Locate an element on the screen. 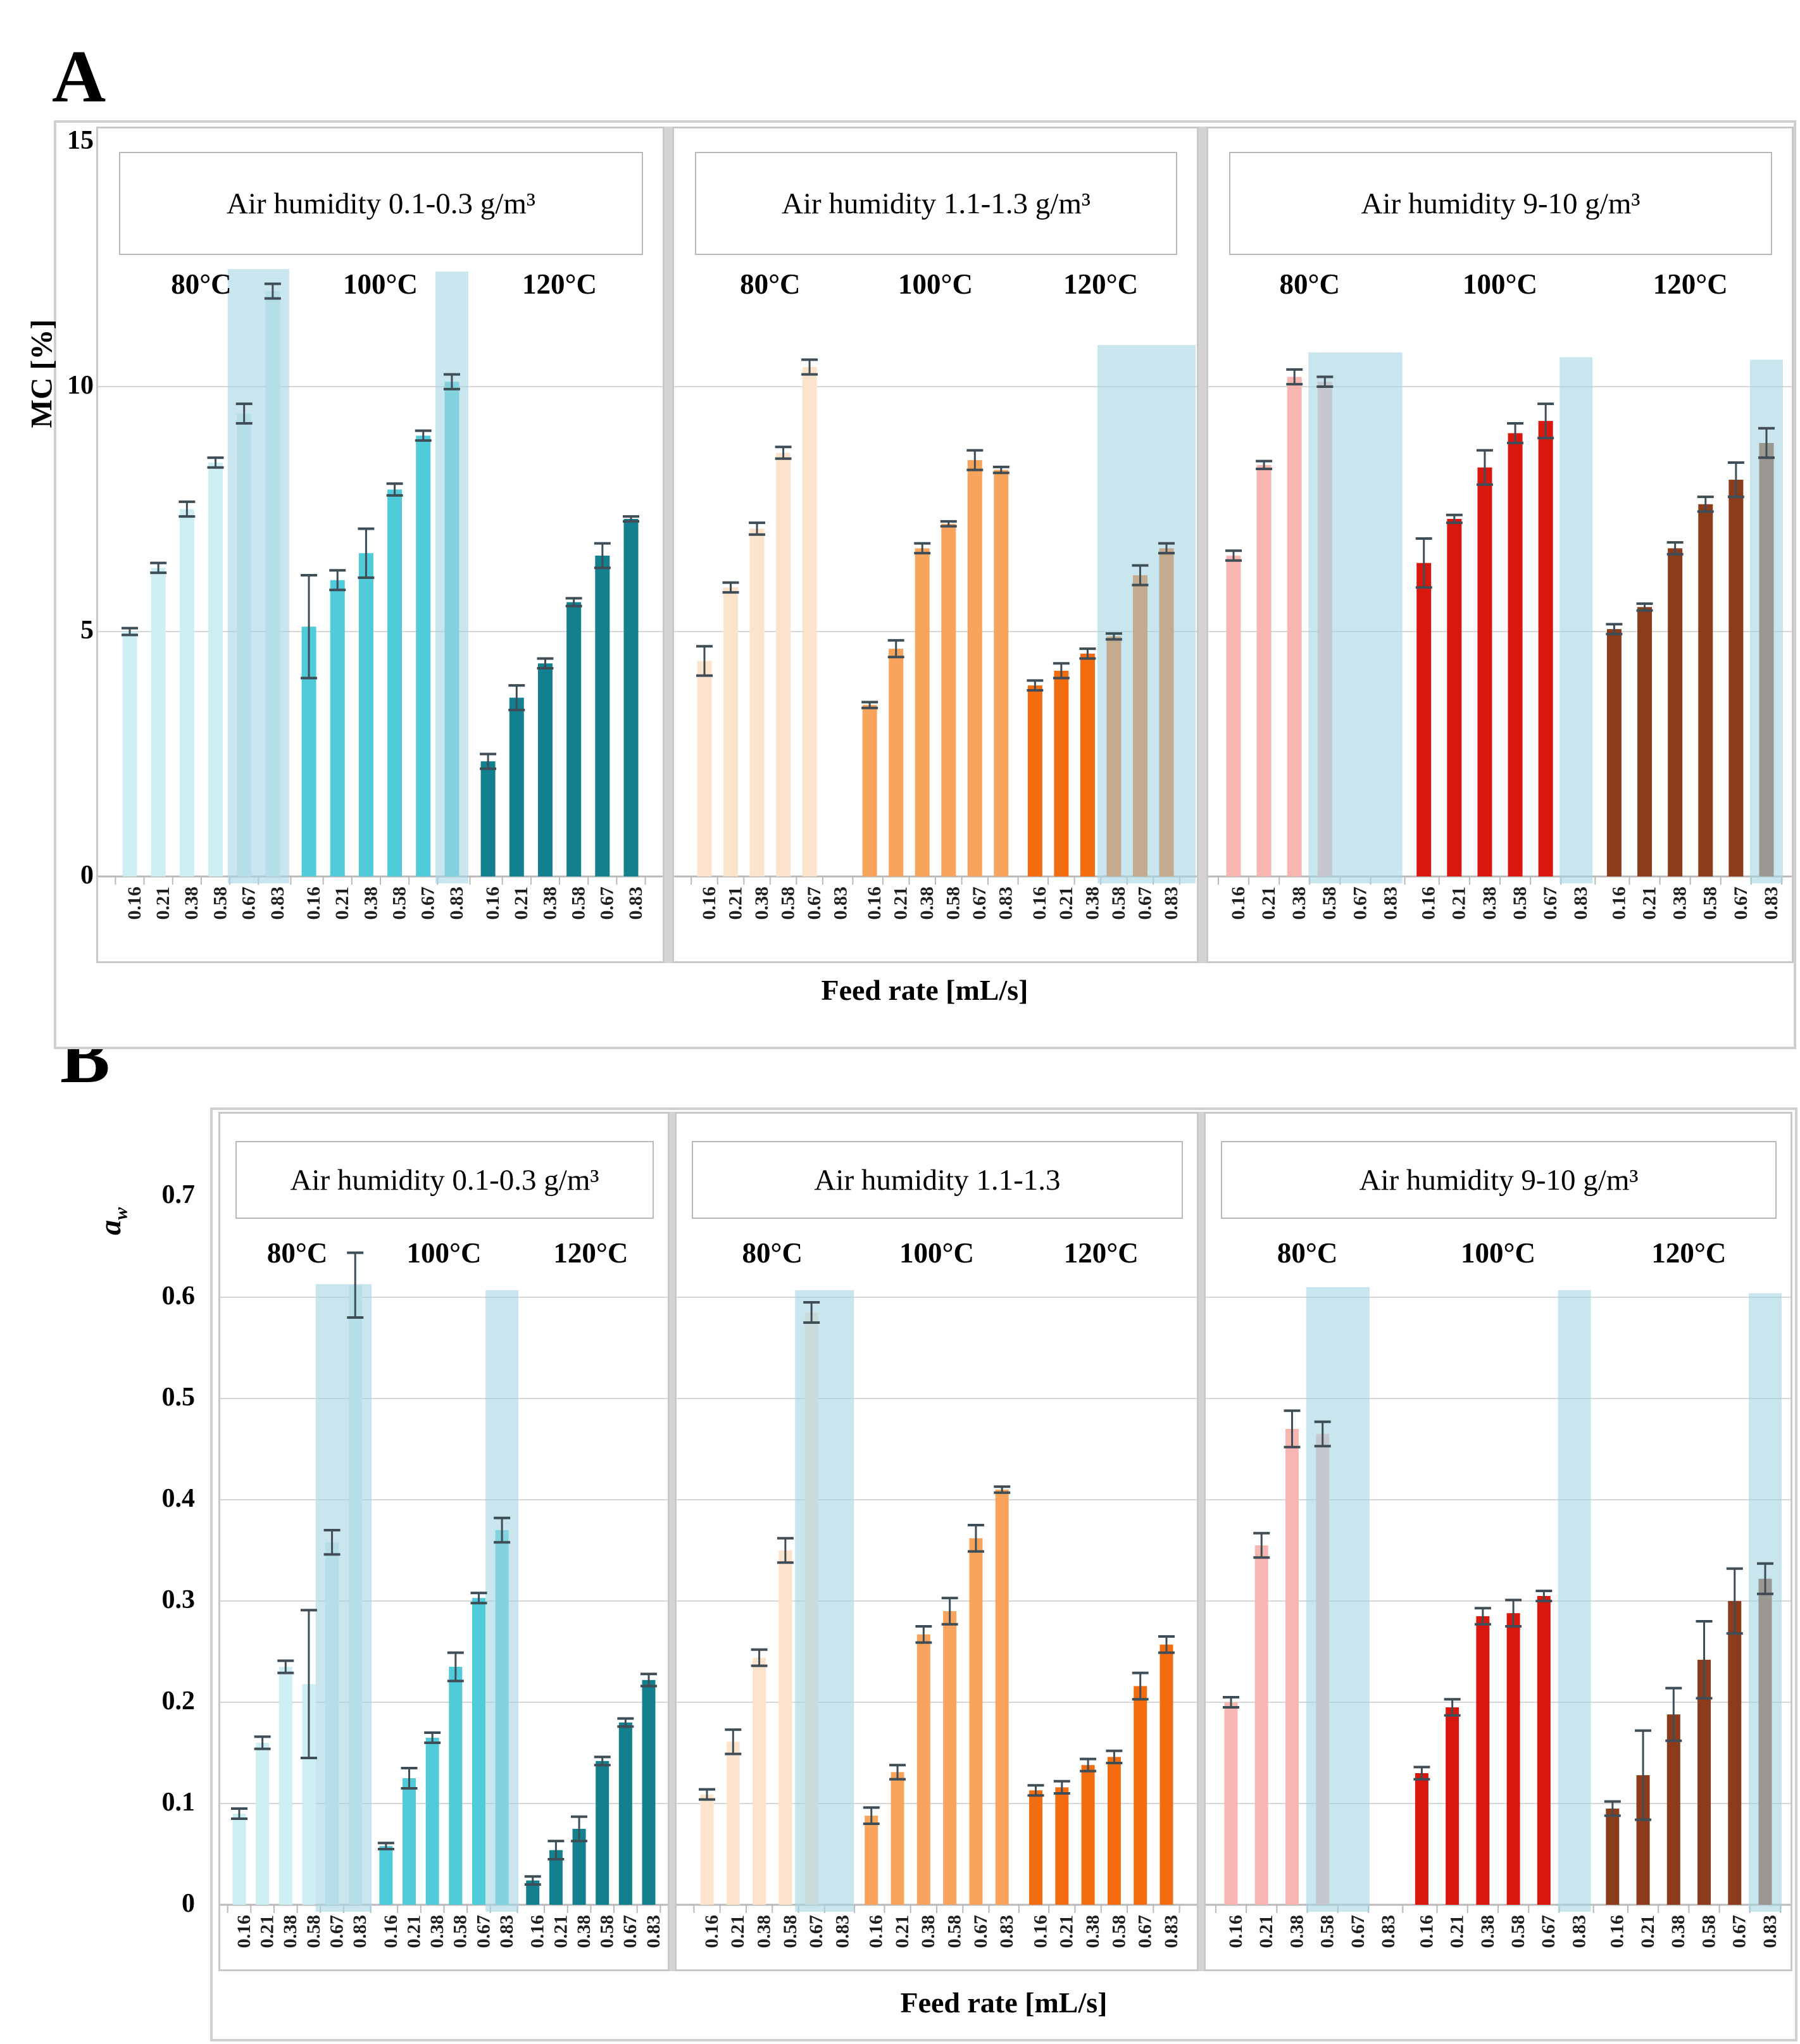  y-axis-title-main: a is located at coordinates (111, 1227).